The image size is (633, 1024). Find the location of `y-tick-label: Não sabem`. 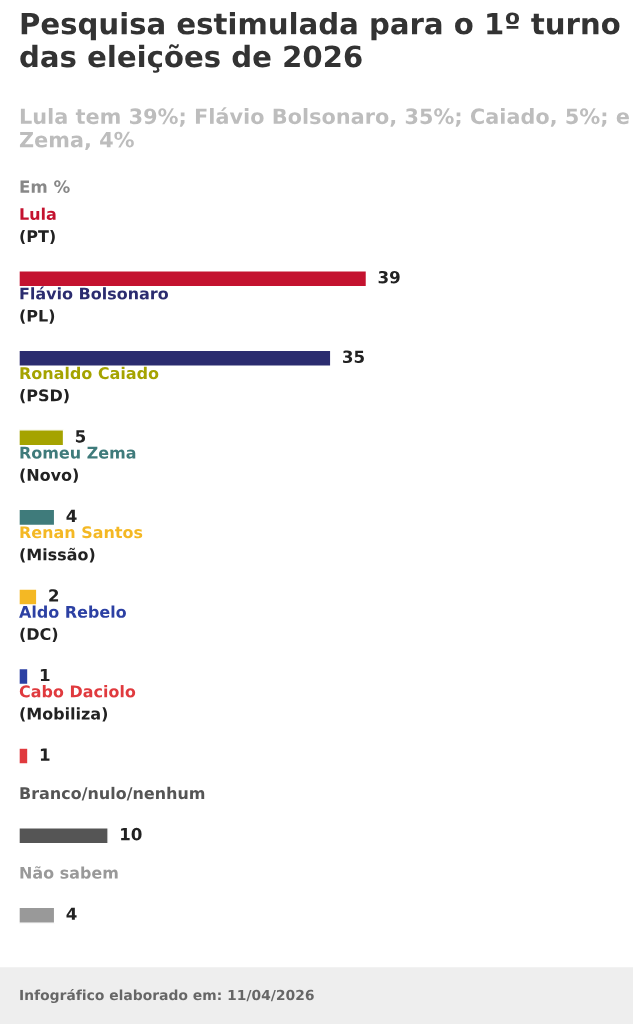

y-tick-label: Não sabem is located at coordinates (69, 872).